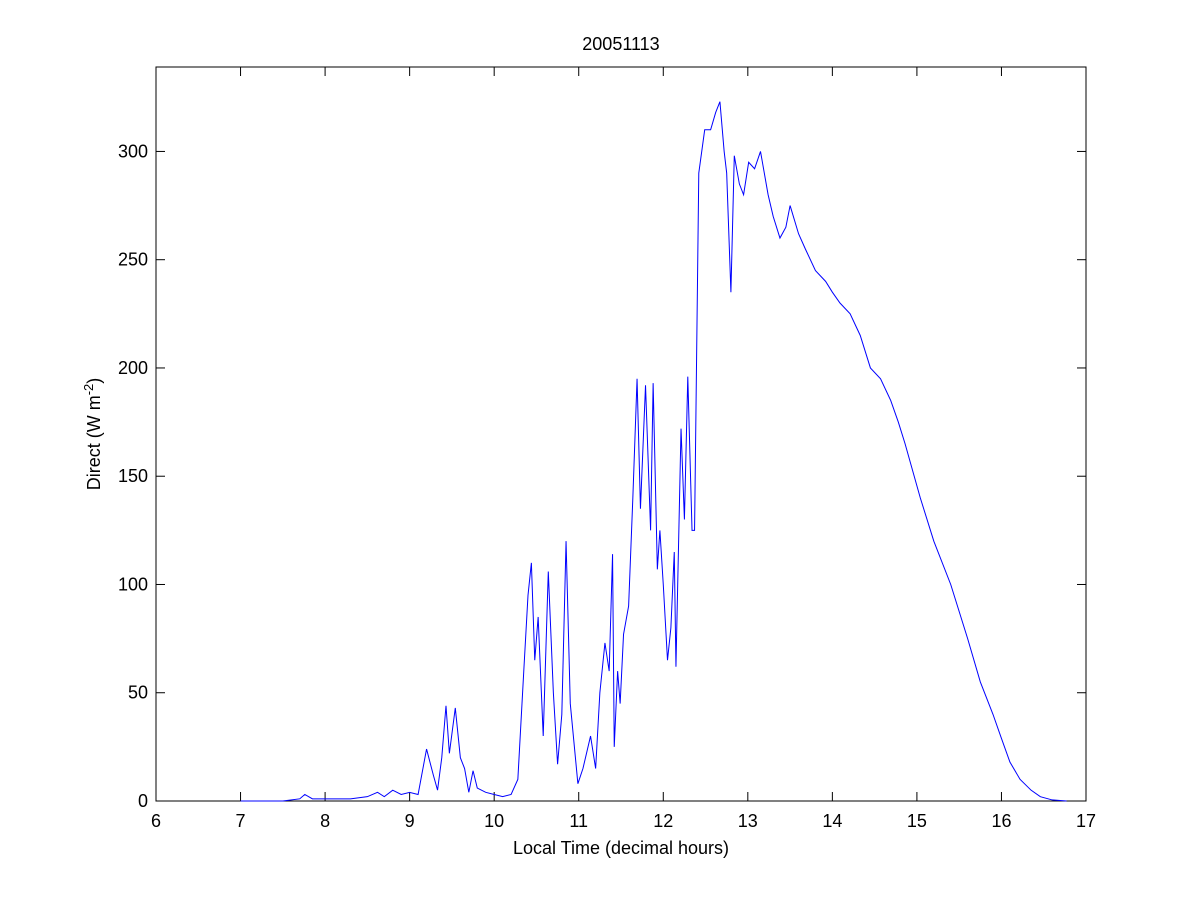  I want to click on x-tick-label: 10, so click(494, 821).